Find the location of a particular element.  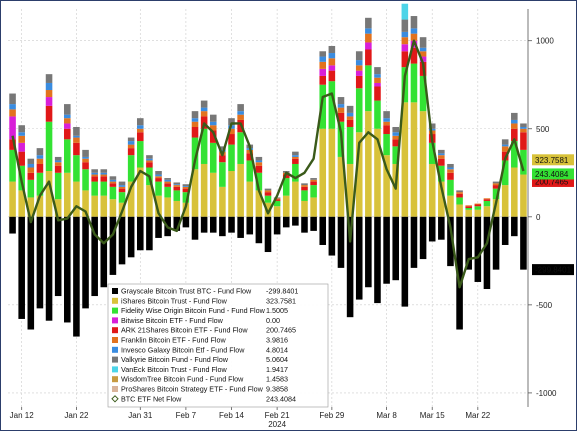

legend-value: 323.7581 is located at coordinates (281, 300).